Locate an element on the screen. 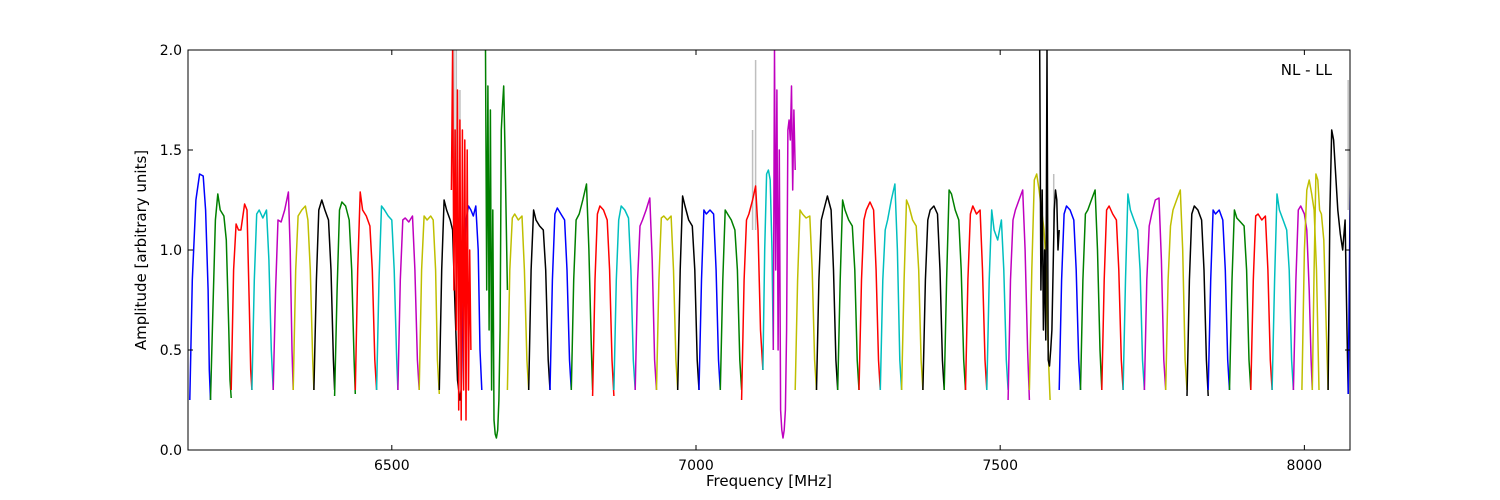  y-tick-label: 1.0 is located at coordinates (171, 251).